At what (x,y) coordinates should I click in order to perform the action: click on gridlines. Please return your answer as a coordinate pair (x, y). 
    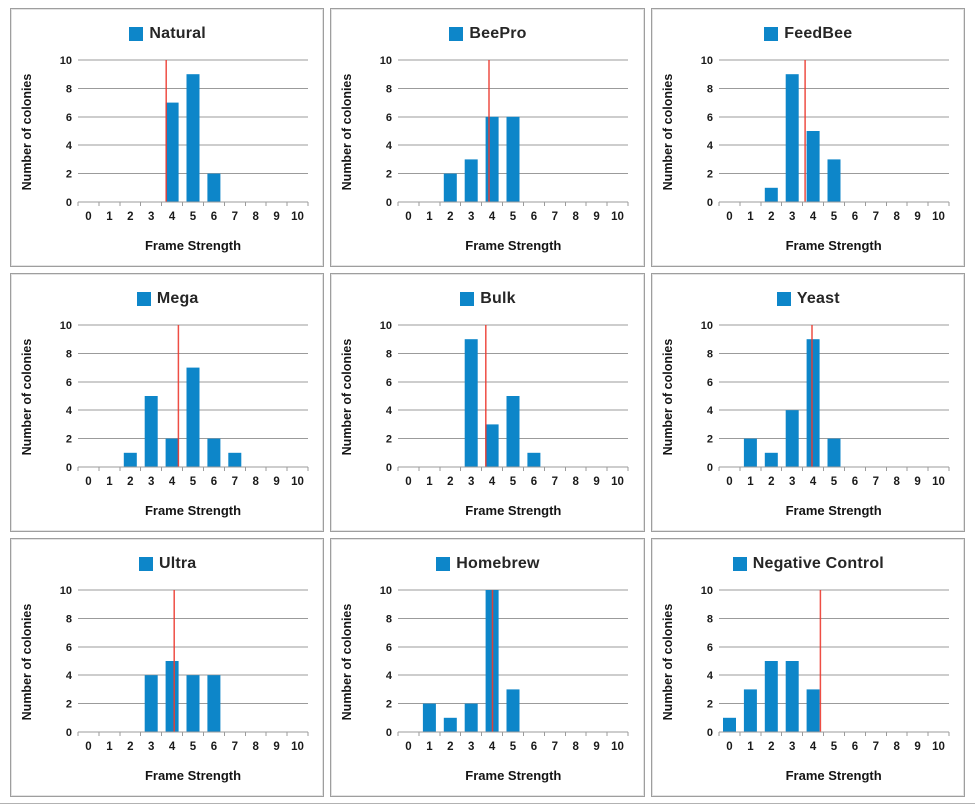
    Looking at the image, I should click on (833, 647).